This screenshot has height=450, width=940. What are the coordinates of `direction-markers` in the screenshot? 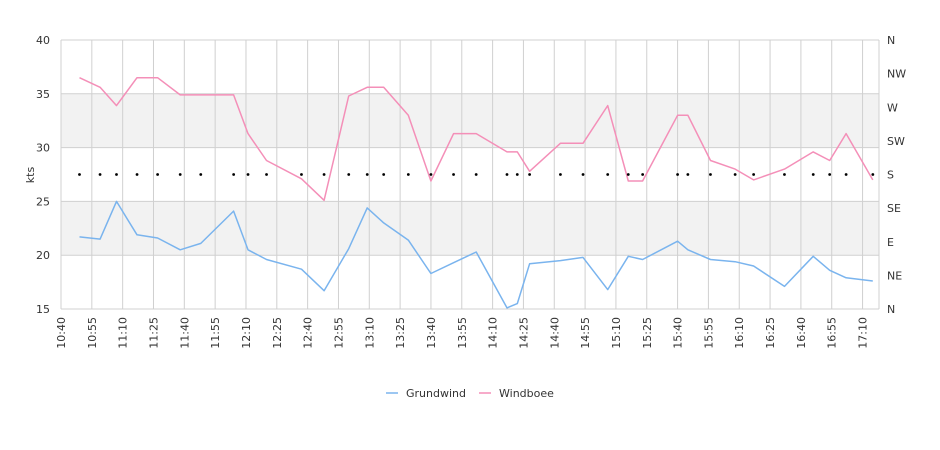 It's located at (476, 174).